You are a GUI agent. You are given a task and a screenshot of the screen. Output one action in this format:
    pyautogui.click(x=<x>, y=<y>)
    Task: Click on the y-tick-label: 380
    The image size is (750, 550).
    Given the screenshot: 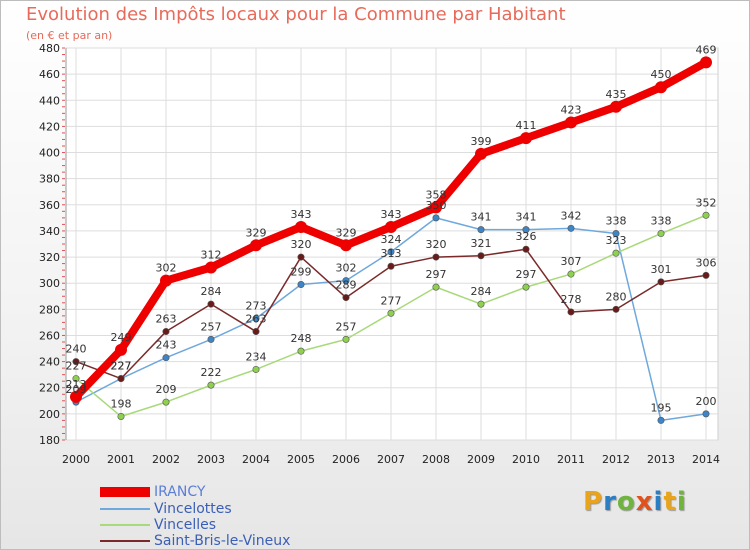 What is the action you would take?
    pyautogui.click(x=49, y=179)
    